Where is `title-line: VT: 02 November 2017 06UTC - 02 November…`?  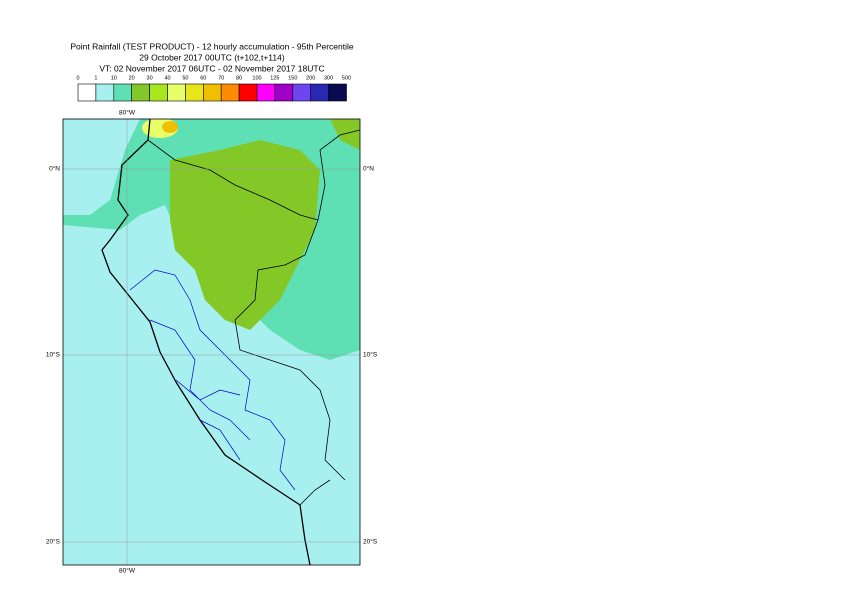 title-line: VT: 02 November 2017 06UTC - 02 November… is located at coordinates (211, 68).